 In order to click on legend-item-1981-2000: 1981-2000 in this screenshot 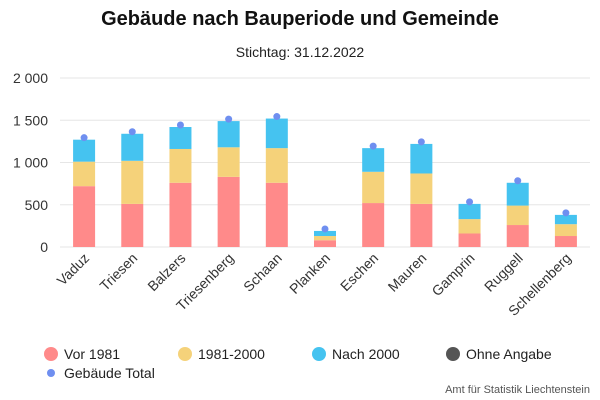, I will do `click(221, 354)`.